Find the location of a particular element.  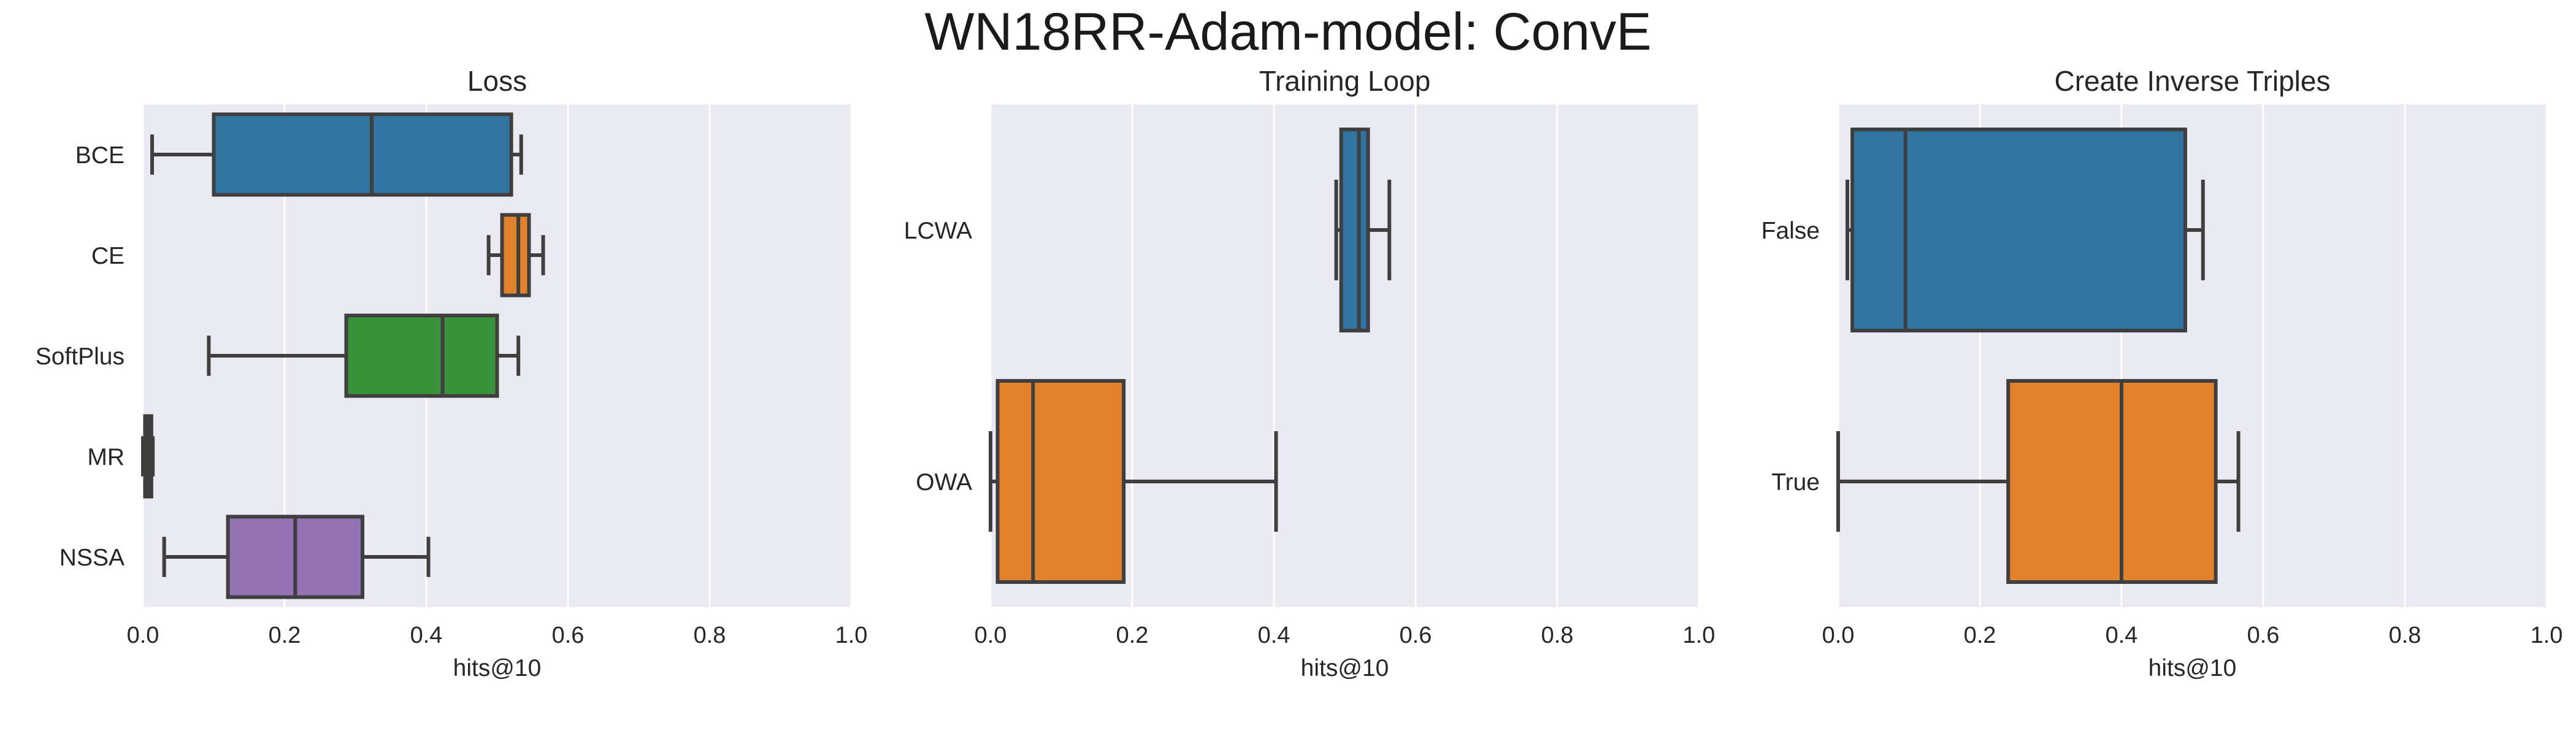

box-true is located at coordinates (2038, 481).